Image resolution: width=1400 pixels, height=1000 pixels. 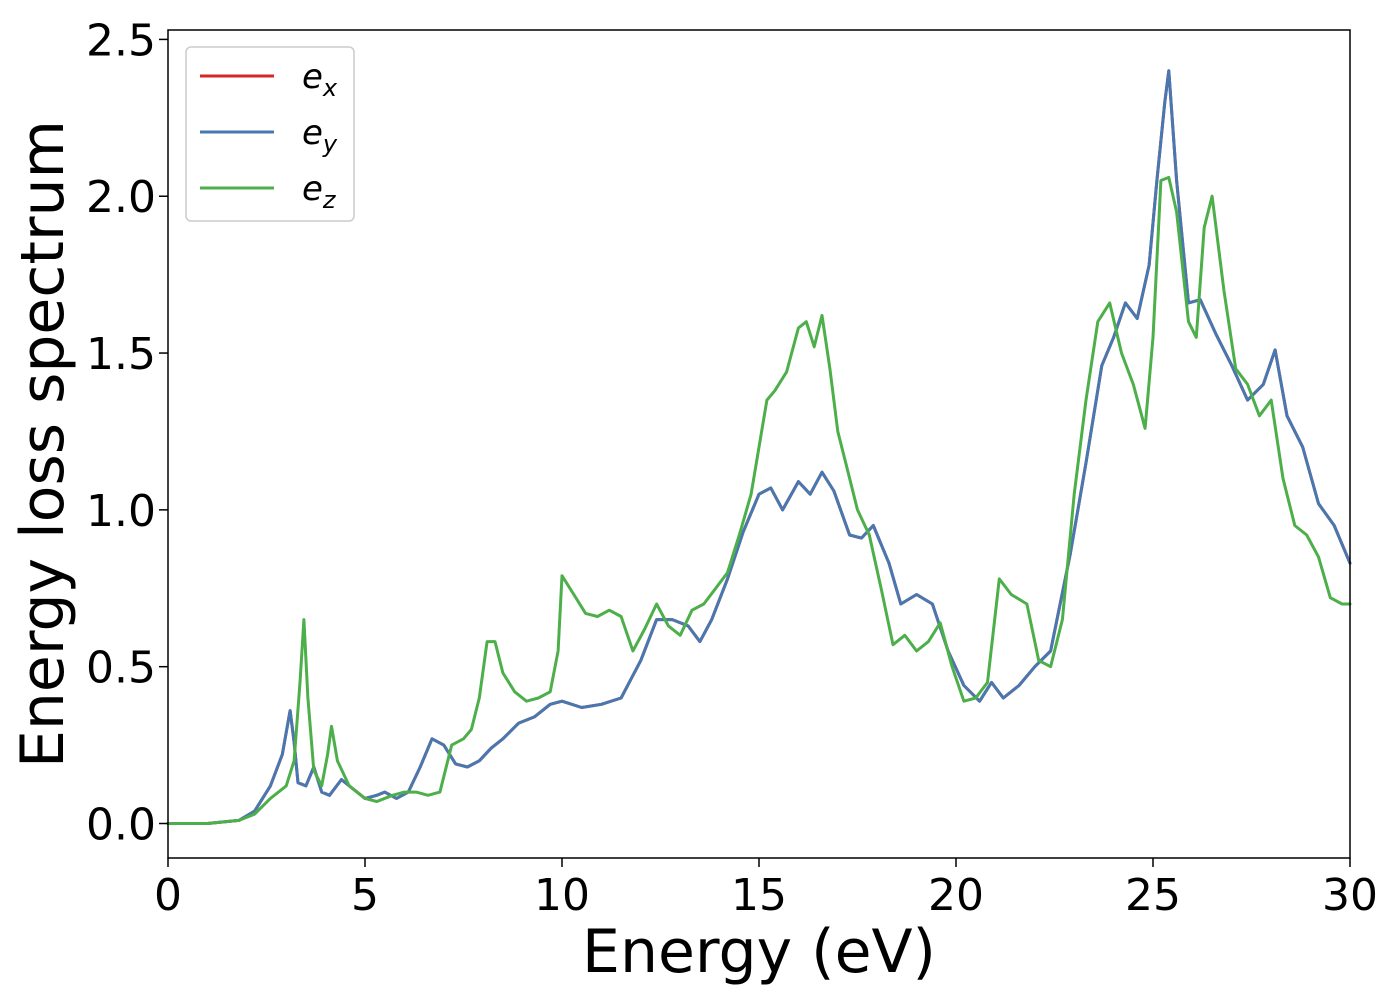 I want to click on x-tick-label: 25, so click(x=1153, y=895).